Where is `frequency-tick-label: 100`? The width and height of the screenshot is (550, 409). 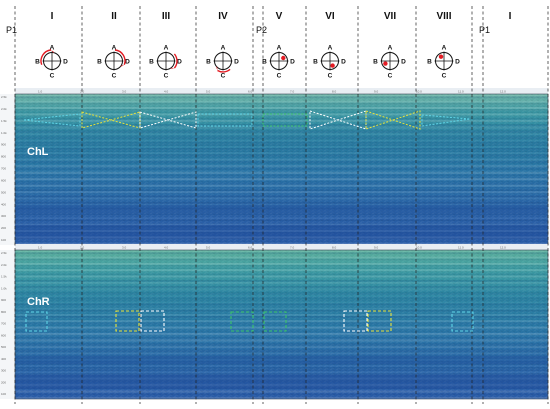
frequency-tick-label: 100 is located at coordinates (3, 240).